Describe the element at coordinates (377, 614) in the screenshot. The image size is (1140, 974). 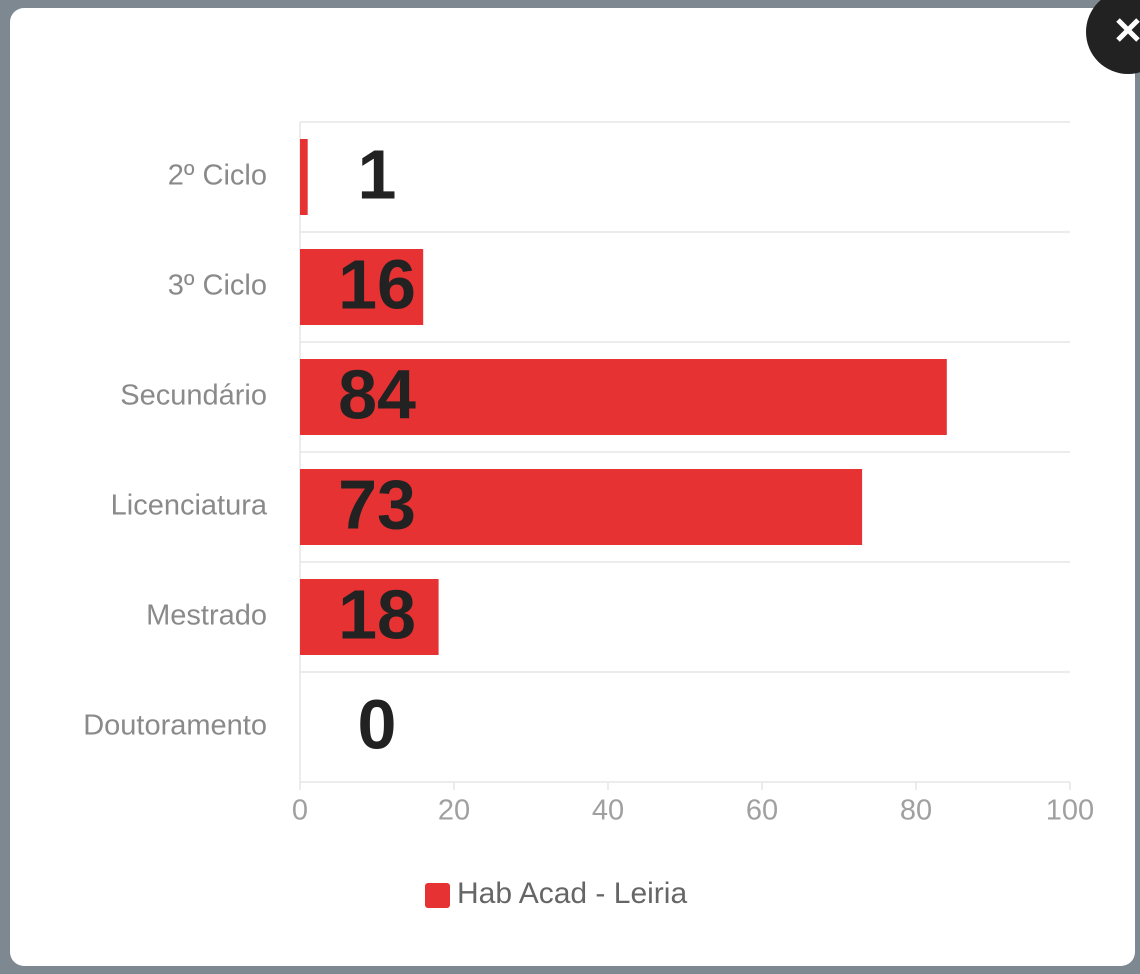
I see `data-label: 18` at that location.